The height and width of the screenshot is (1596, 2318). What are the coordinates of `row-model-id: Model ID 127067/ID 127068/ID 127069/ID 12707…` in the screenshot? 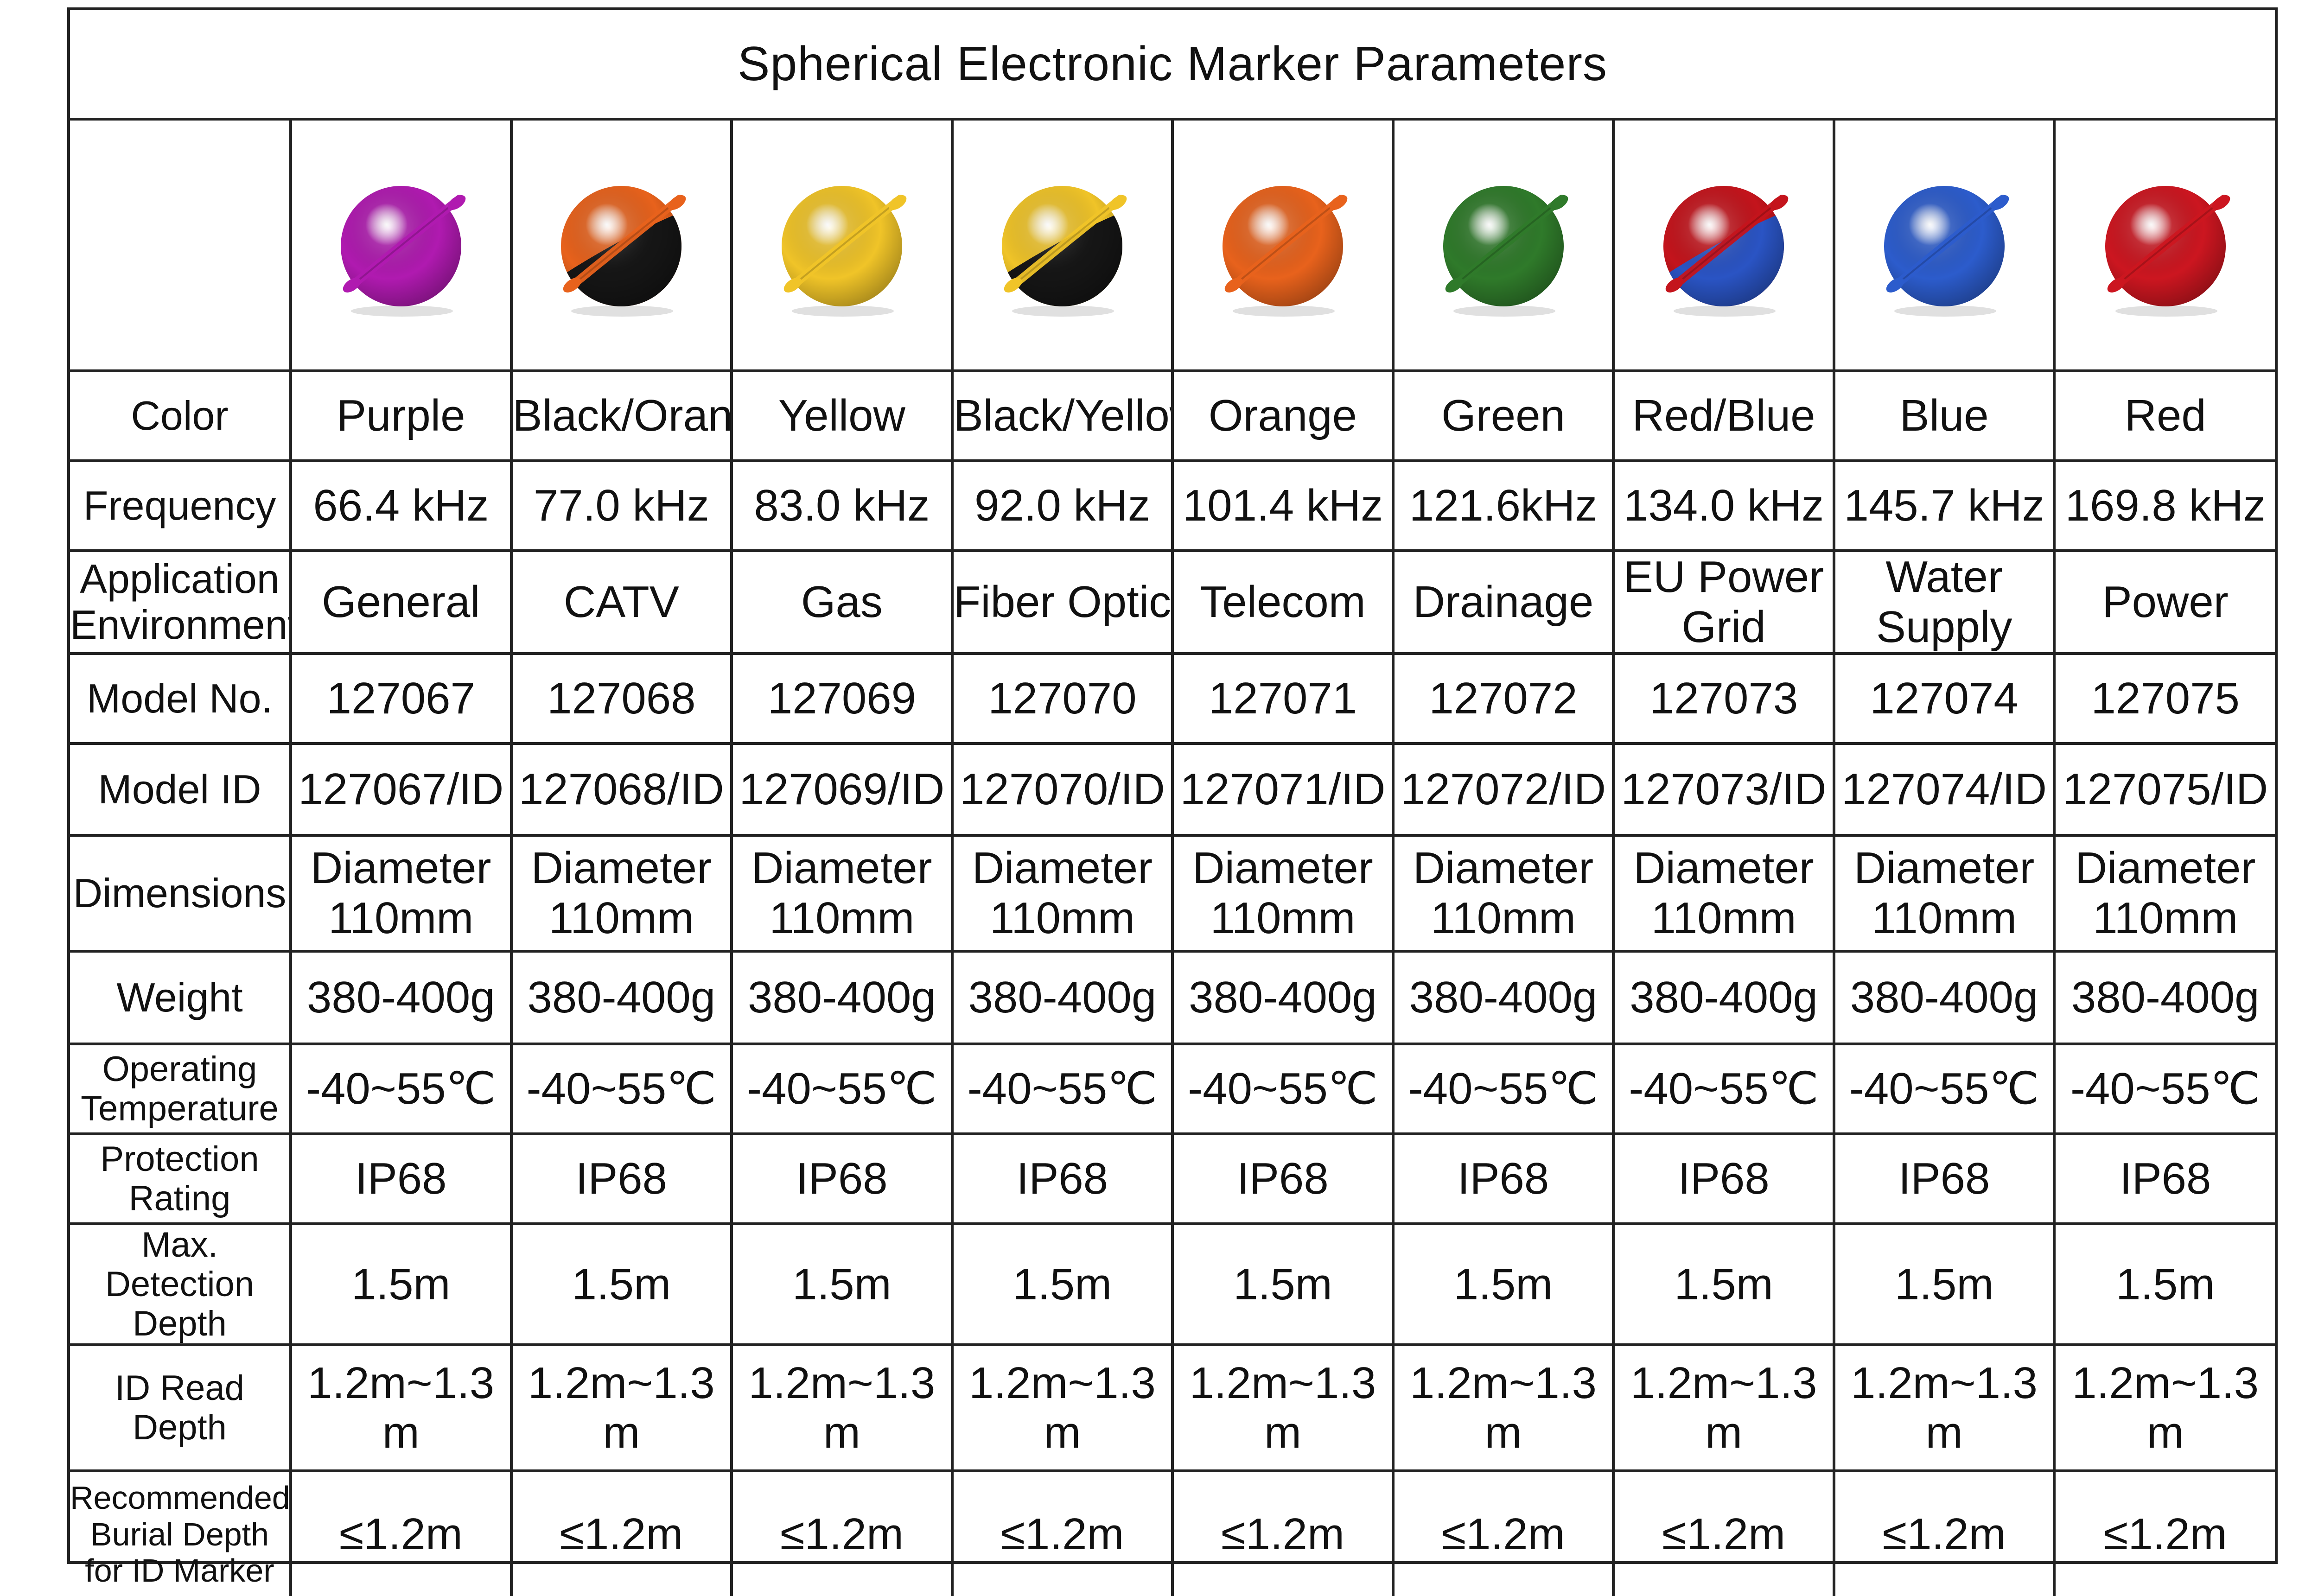 It's located at (1172, 789).